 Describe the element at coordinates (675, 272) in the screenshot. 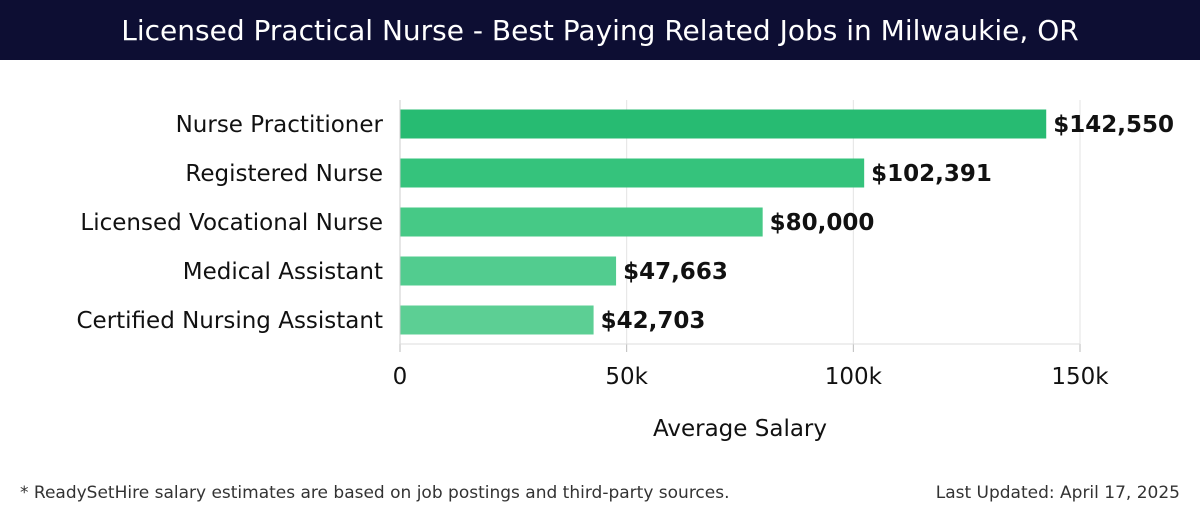

I see `value-label: $47,663` at that location.